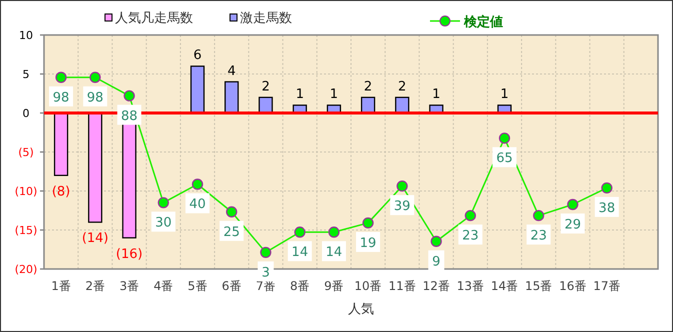 The image size is (673, 332). I want to click on data-label: 29, so click(572, 225).